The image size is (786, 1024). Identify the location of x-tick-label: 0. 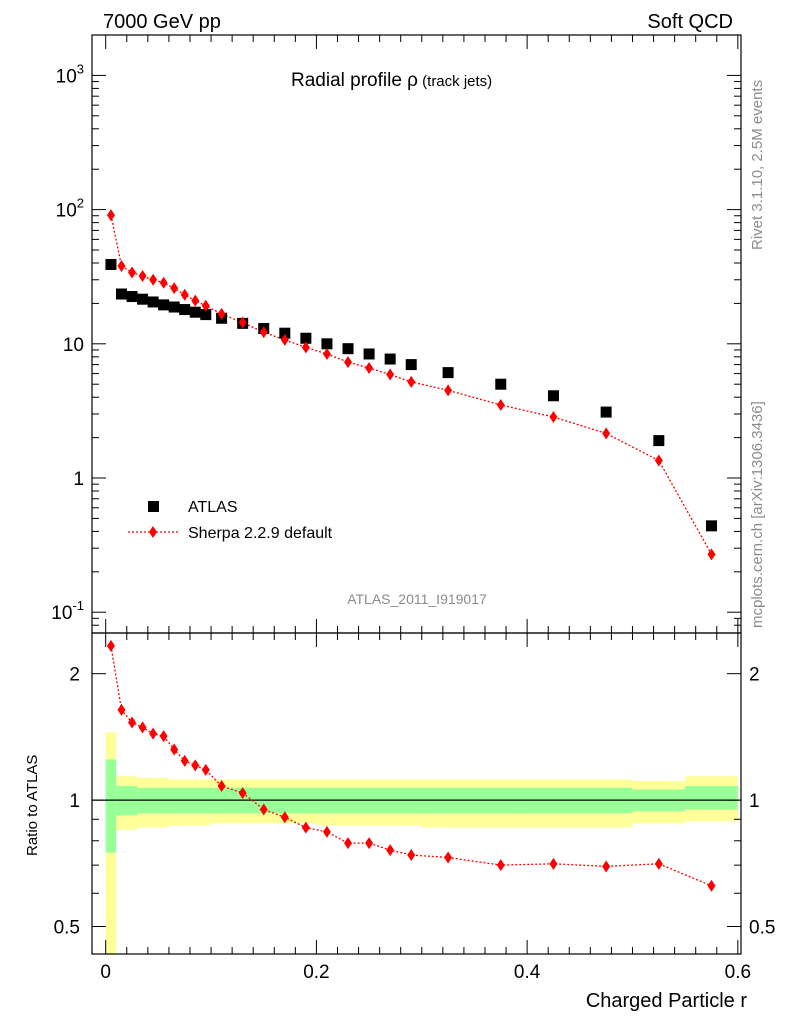
(105, 972).